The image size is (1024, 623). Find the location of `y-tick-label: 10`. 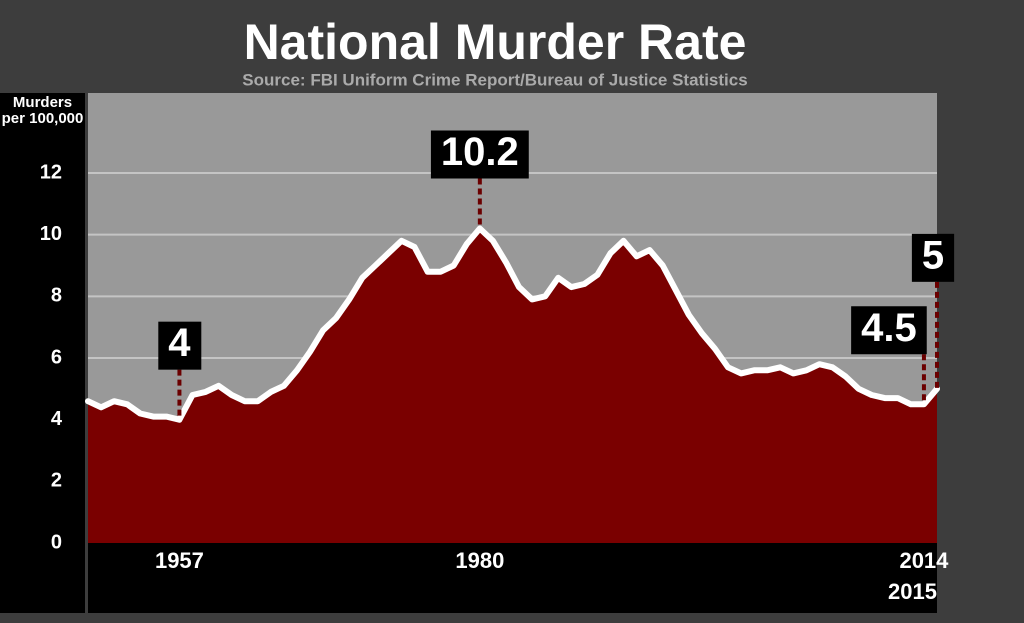

y-tick-label: 10 is located at coordinates (51, 234).